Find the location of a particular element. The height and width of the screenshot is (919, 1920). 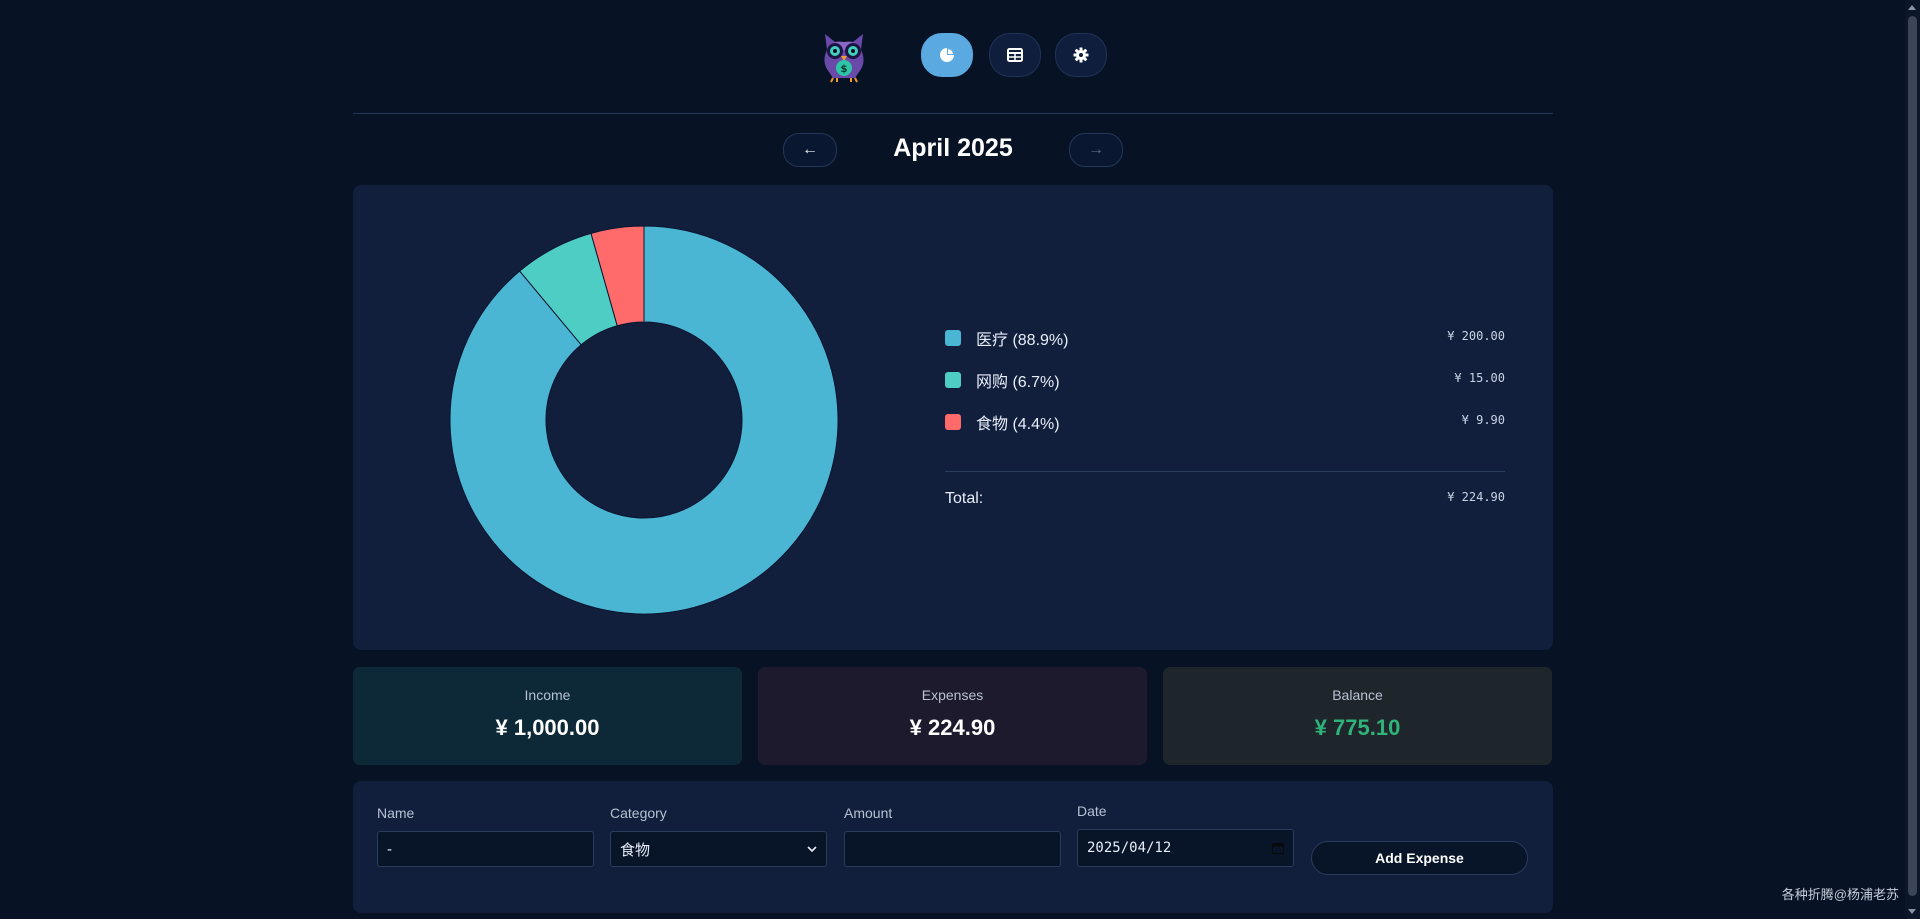

watermark-text: 各种折腾@杨浦老苏 is located at coordinates (1840, 894).